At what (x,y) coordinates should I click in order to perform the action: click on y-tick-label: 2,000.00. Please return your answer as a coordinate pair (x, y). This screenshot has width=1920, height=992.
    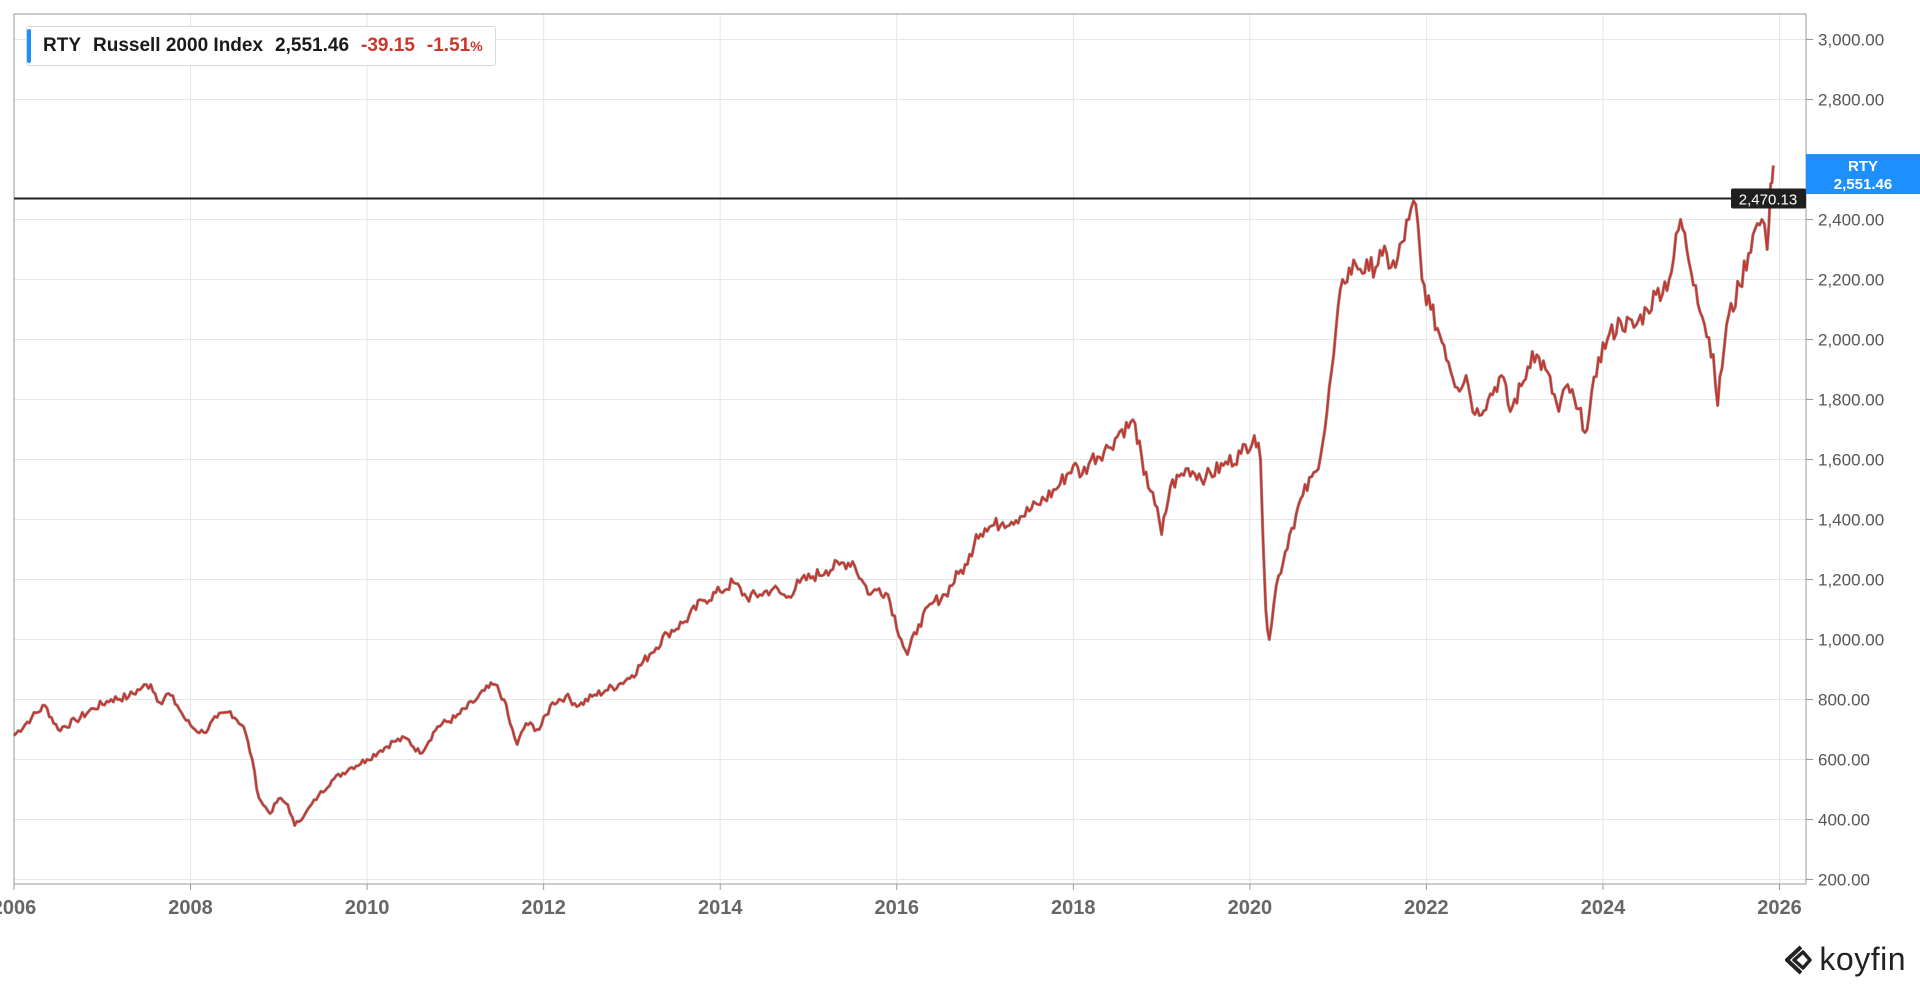
    Looking at the image, I should click on (1851, 340).